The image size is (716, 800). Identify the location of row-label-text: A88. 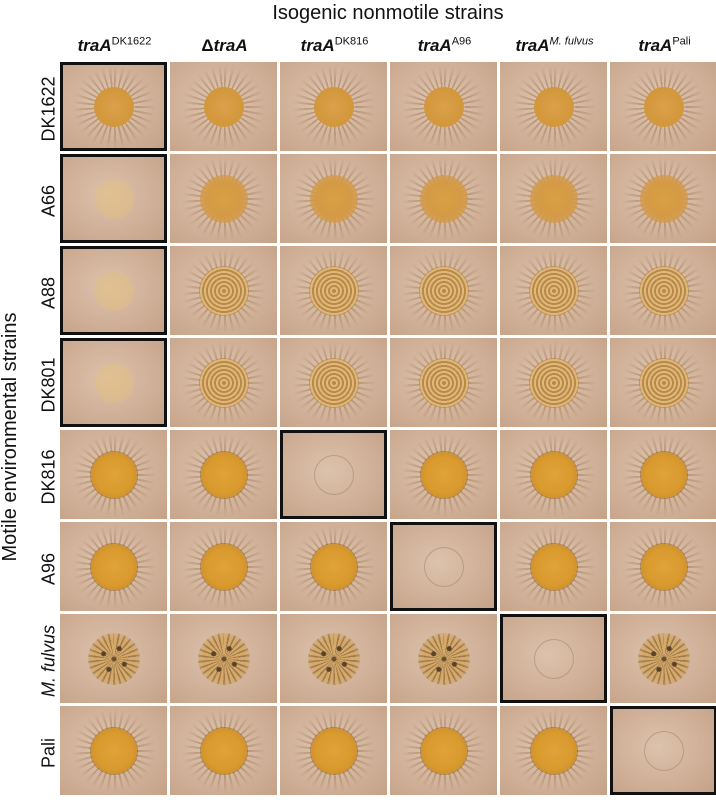
(48, 292).